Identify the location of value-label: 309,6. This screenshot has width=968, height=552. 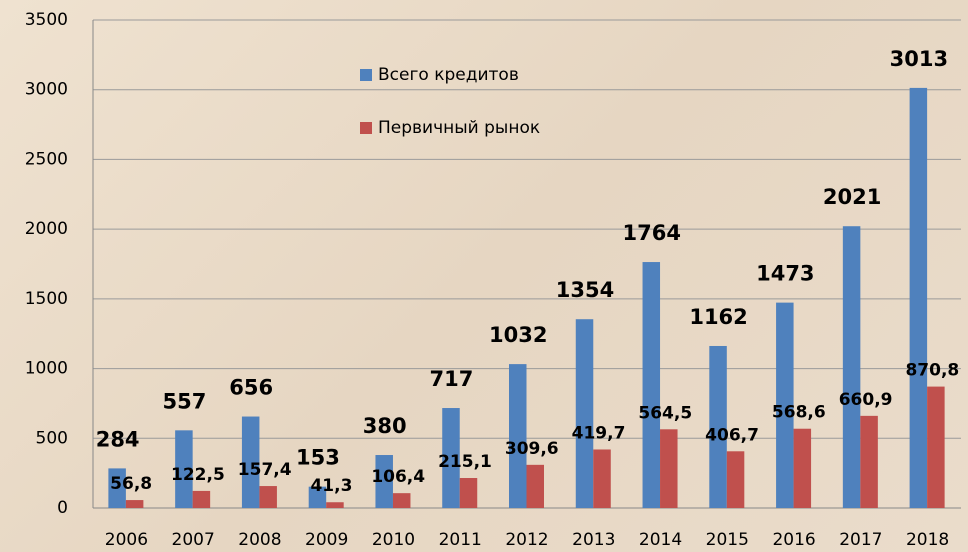
(532, 449).